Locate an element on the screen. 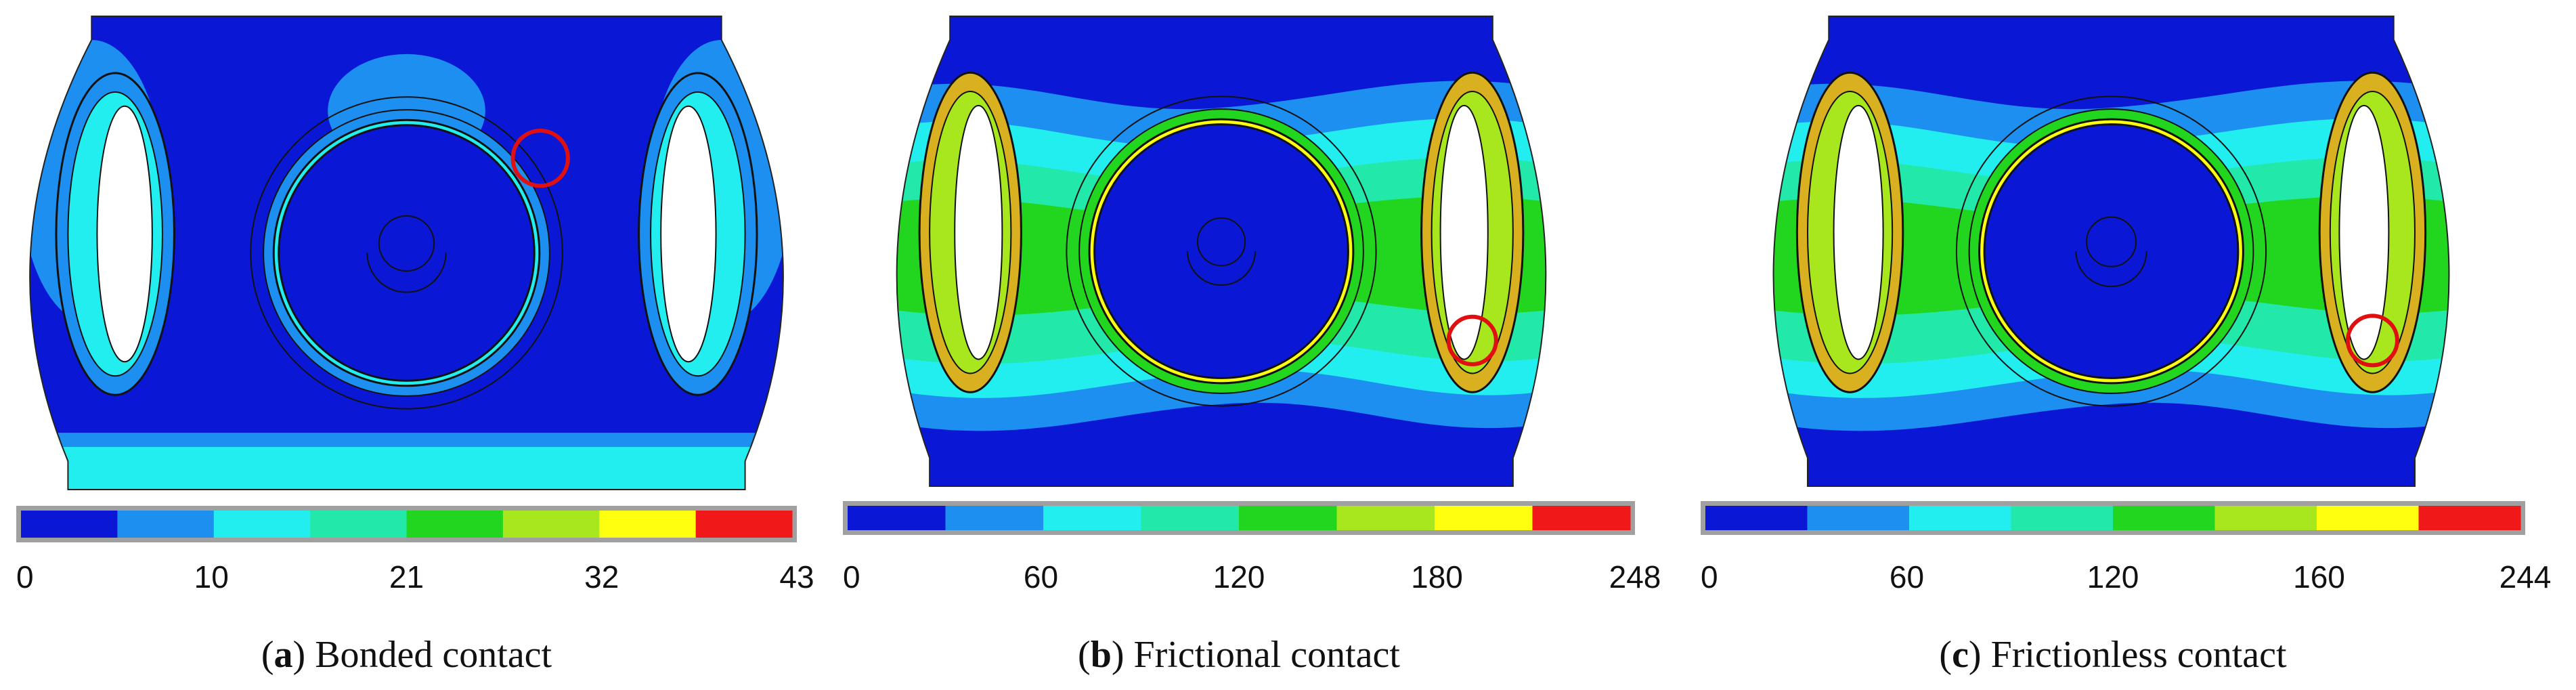 Image resolution: width=2576 pixels, height=690 pixels. colorbar-tick-label: 160 is located at coordinates (2319, 577).